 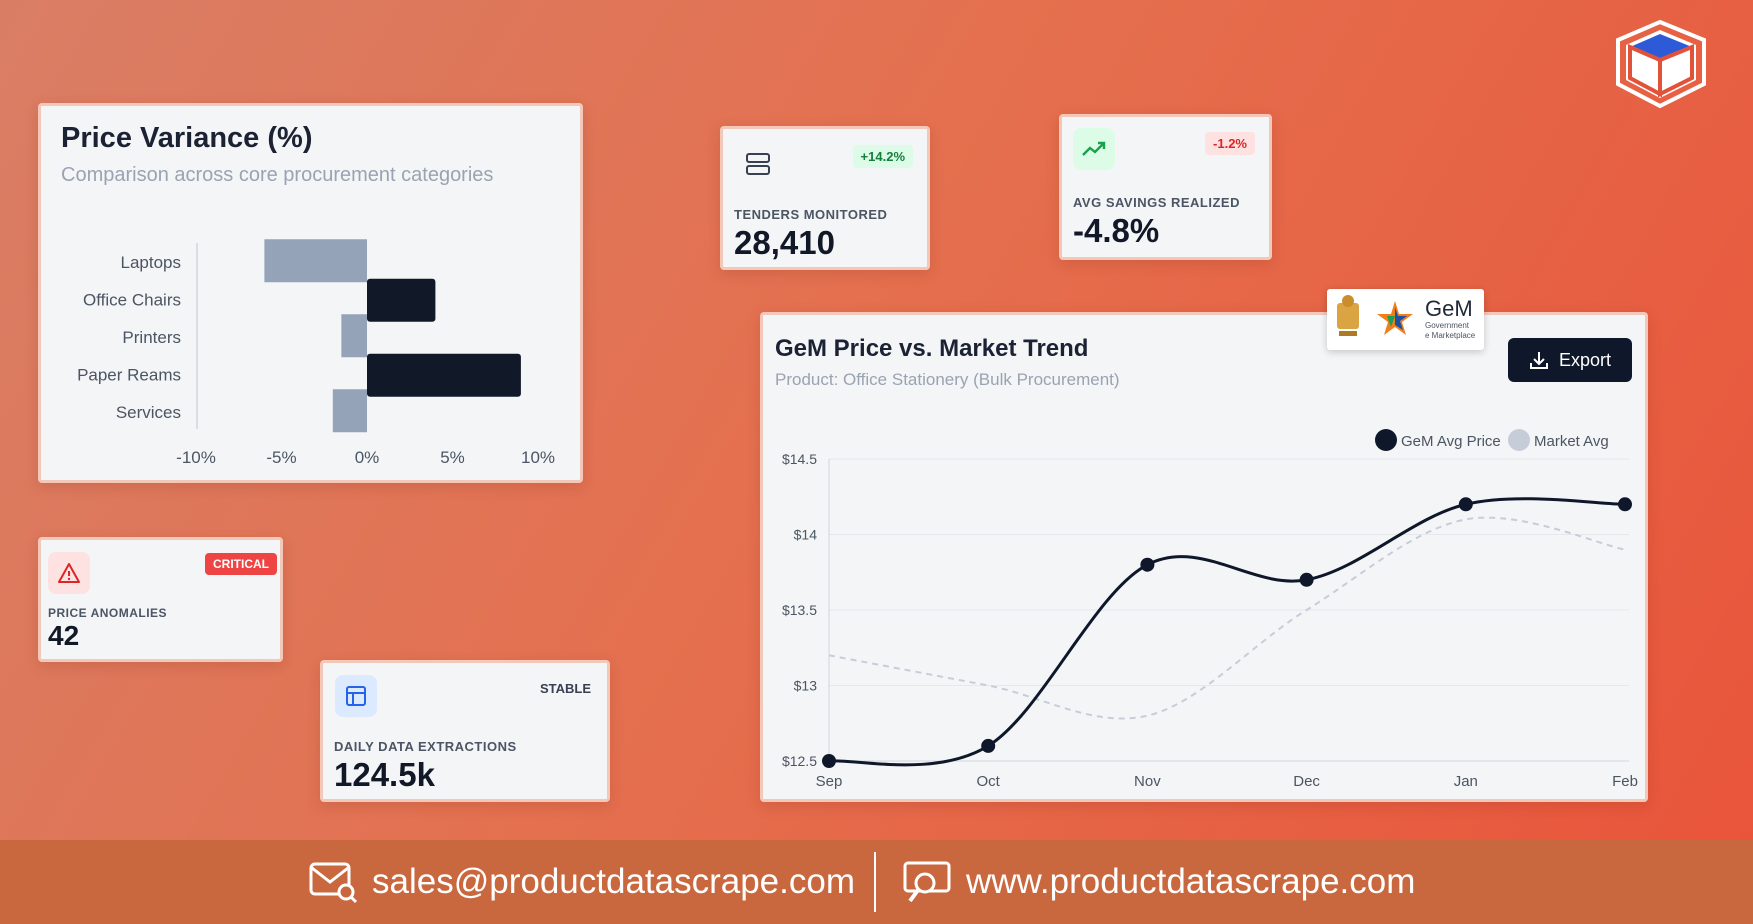 What do you see at coordinates (129, 374) in the screenshot?
I see `pv-category-label: Paper Reams` at bounding box center [129, 374].